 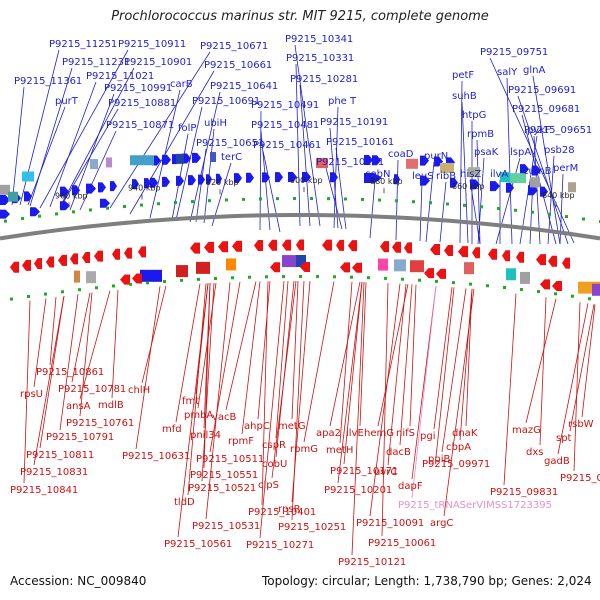 What do you see at coordinates (470, 174) in the screenshot?
I see `gene-label-forward: hisZ` at bounding box center [470, 174].